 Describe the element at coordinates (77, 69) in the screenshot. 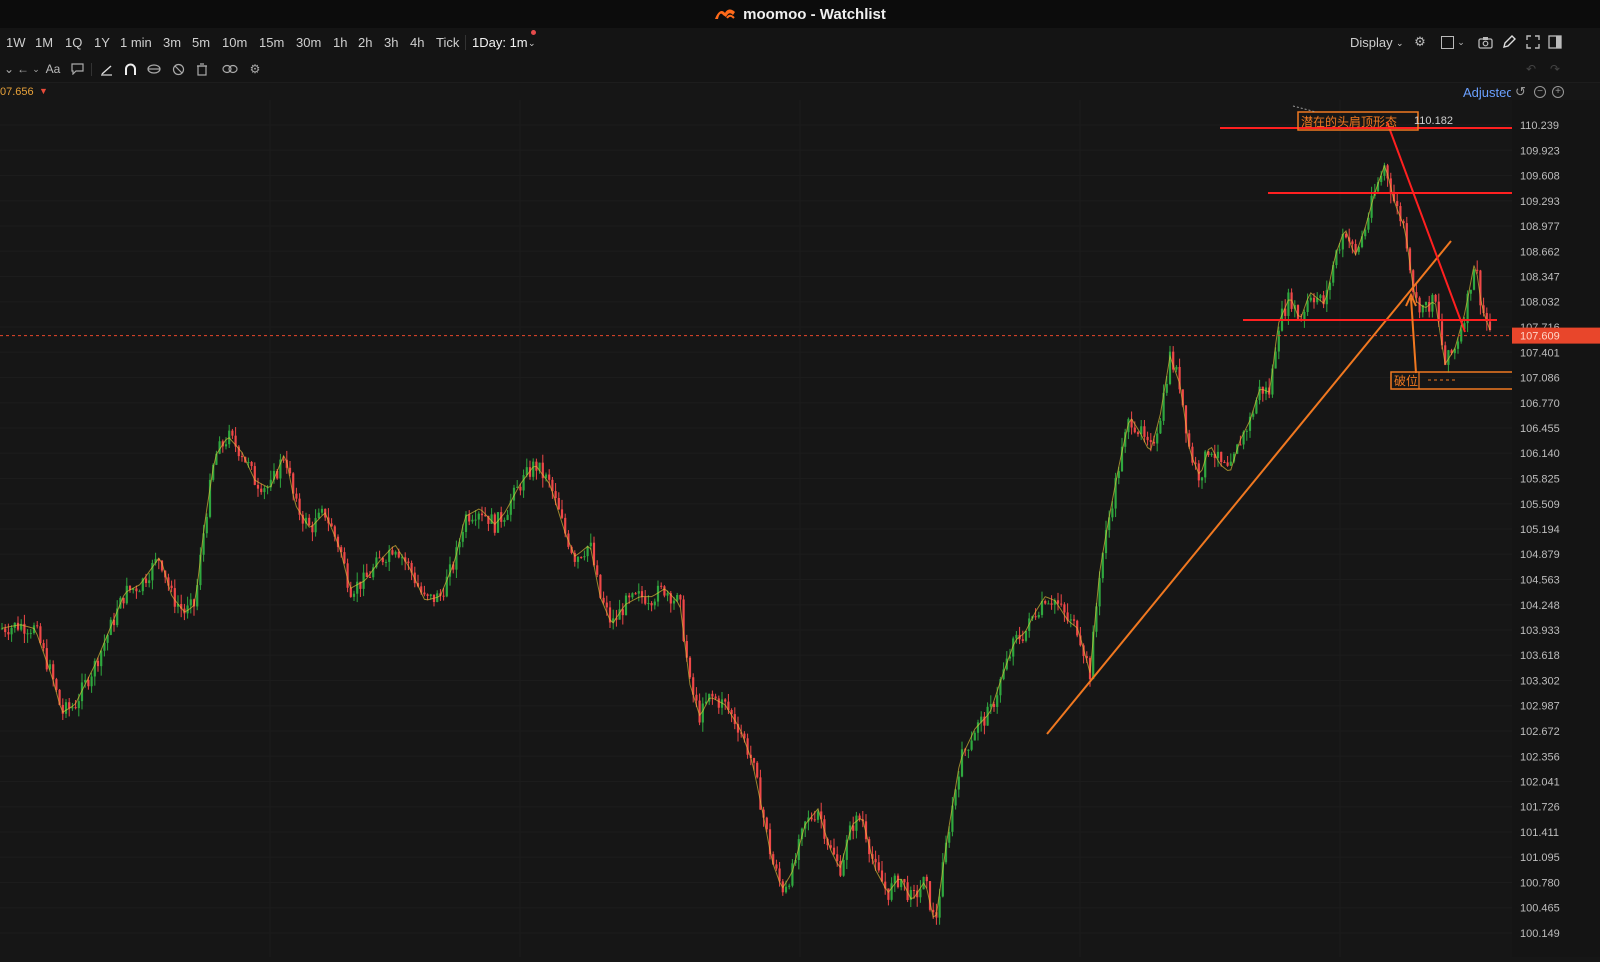

I see `comment-icon` at that location.